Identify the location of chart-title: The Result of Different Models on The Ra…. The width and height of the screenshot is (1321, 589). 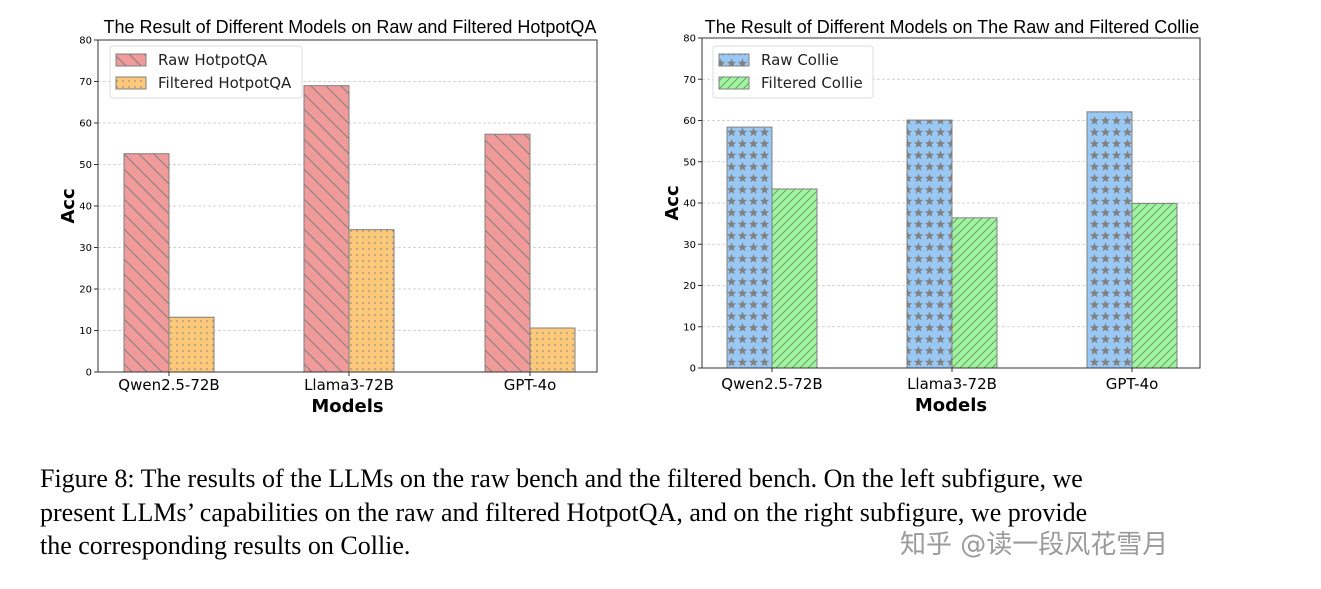
(952, 27).